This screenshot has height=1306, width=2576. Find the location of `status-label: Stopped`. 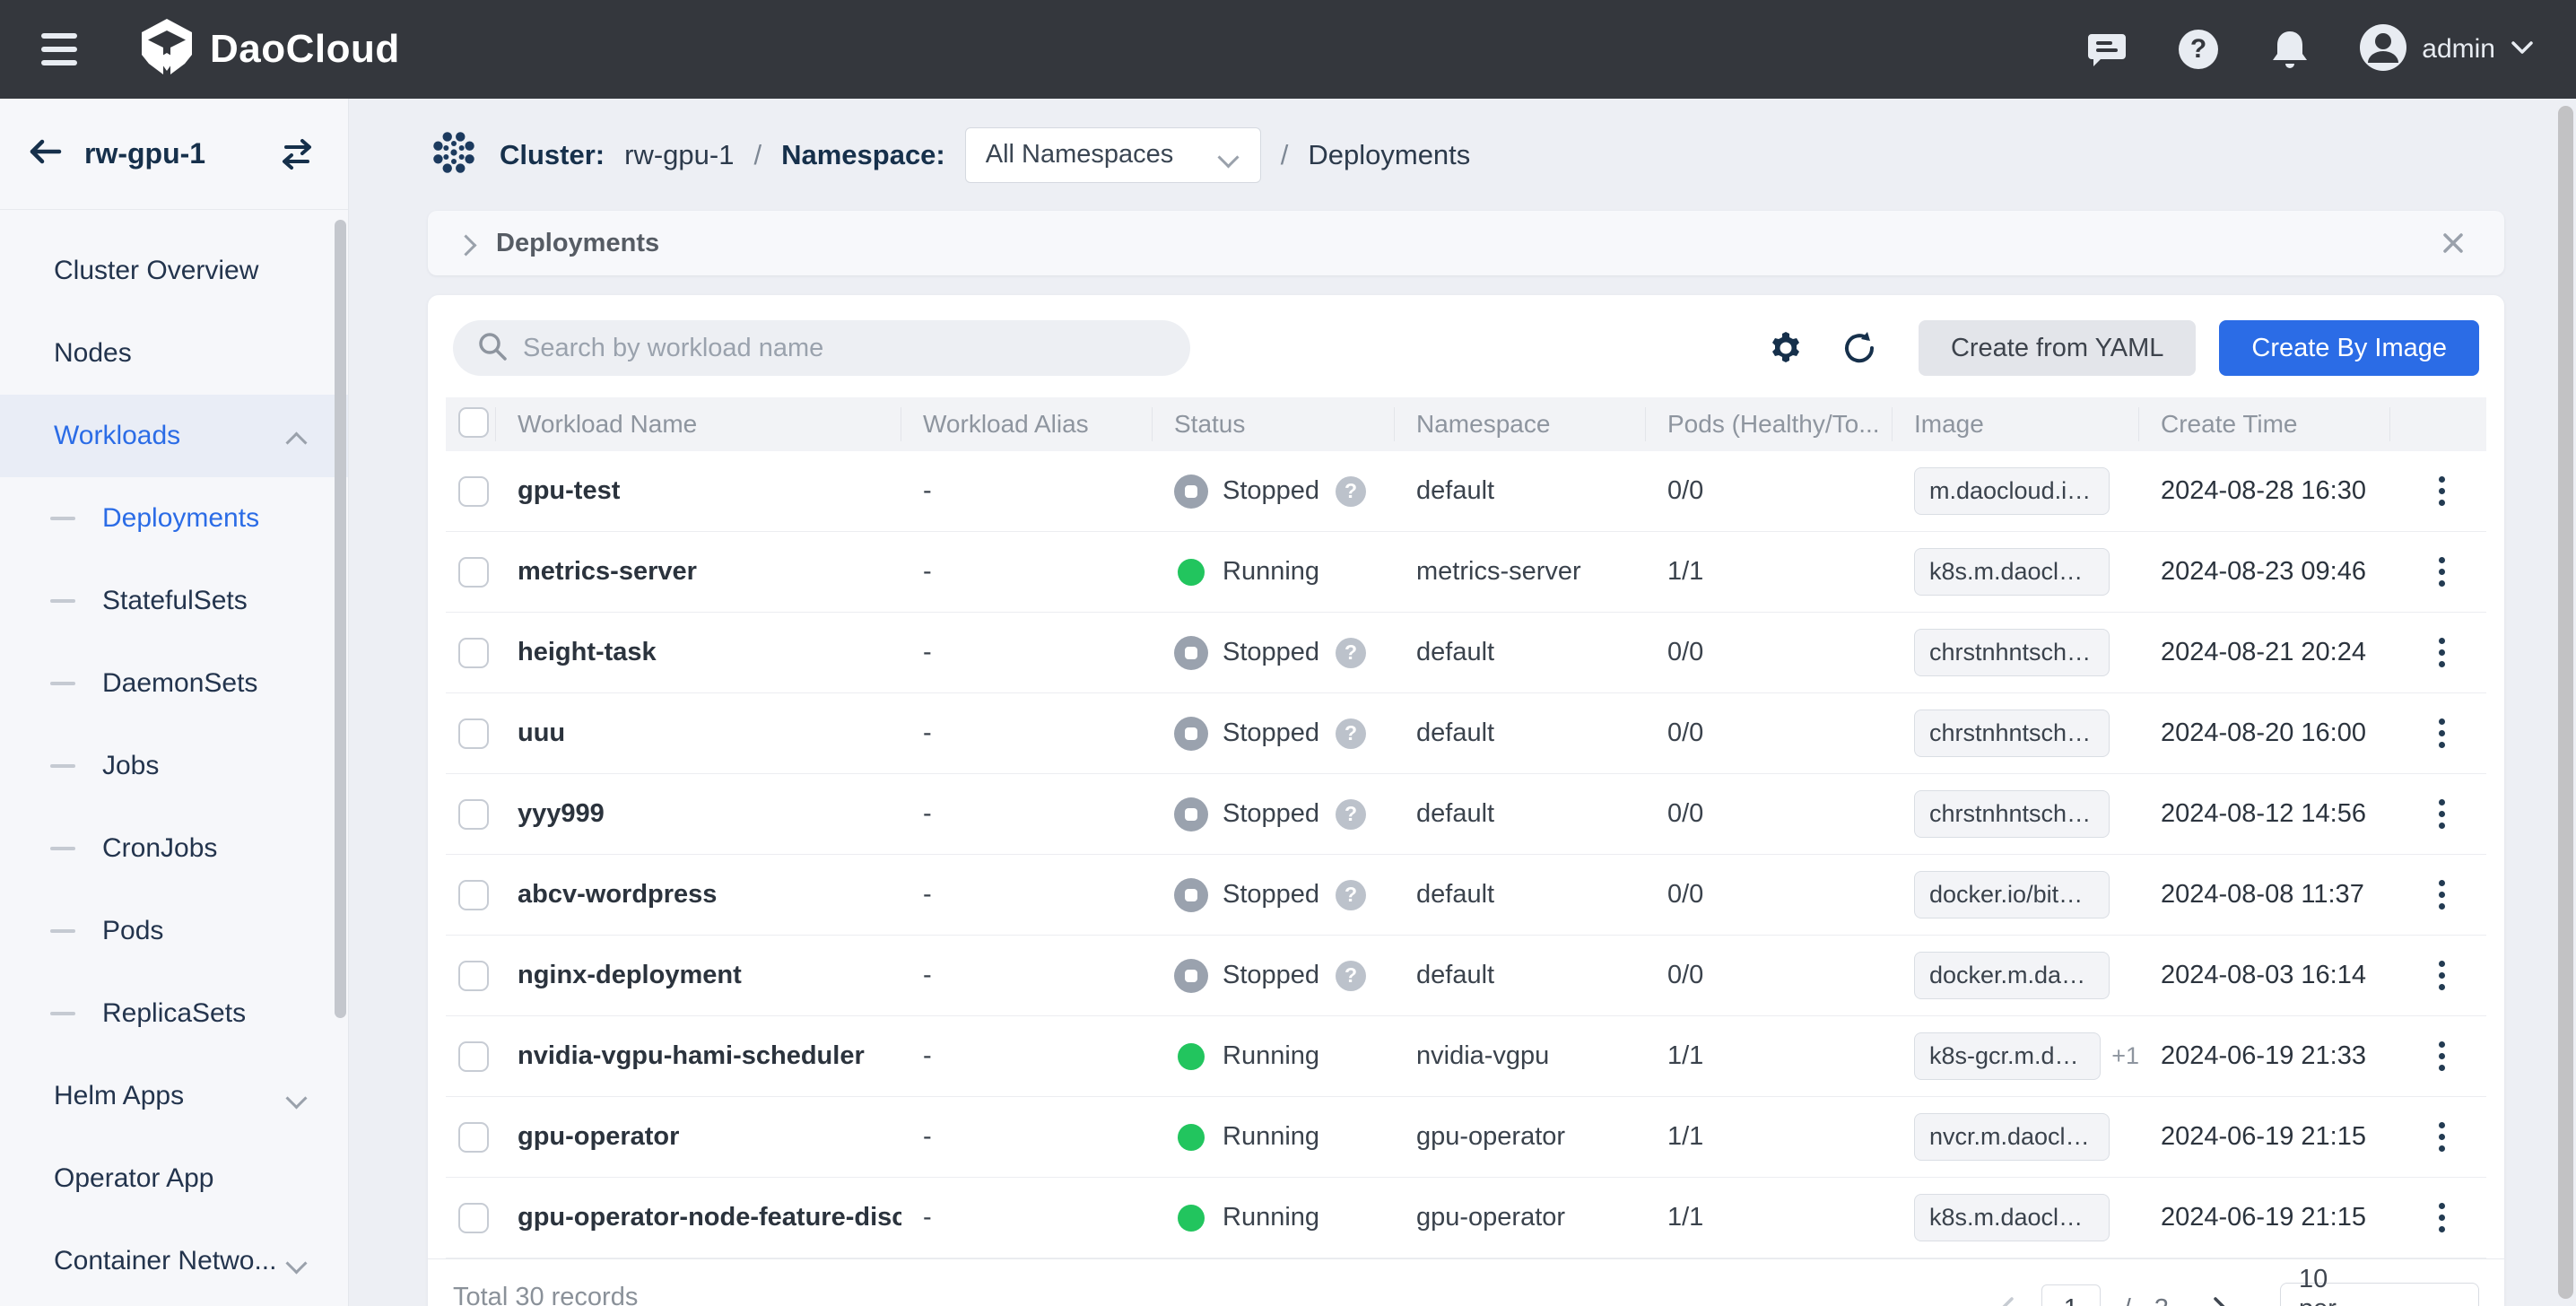

status-label: Stopped is located at coordinates (1271, 894).